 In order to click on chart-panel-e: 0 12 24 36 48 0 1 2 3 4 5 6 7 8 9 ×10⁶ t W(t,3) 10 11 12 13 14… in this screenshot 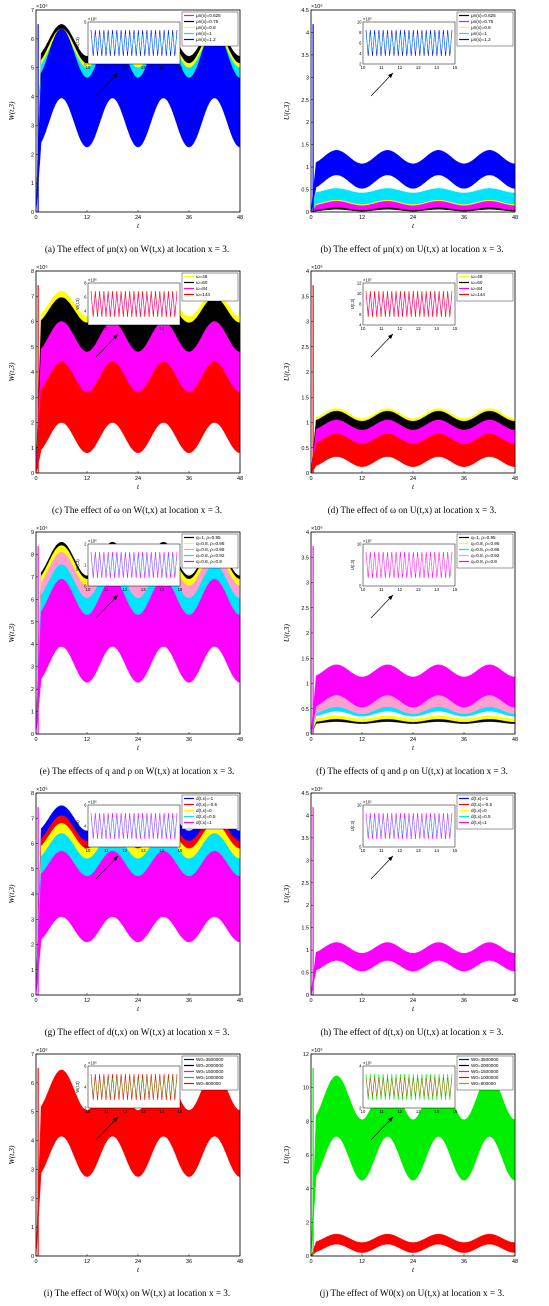, I will do `click(137, 652)`.